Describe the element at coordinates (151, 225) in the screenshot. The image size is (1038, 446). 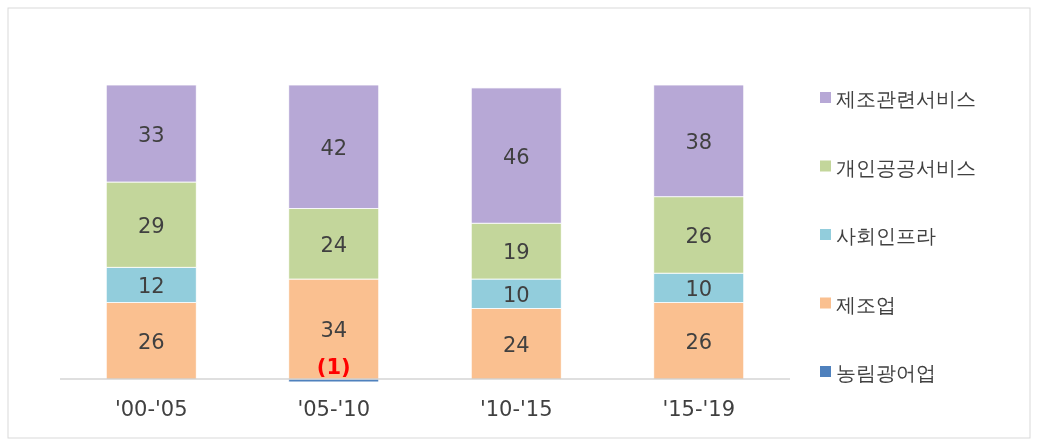
I see `data-label: 29` at that location.